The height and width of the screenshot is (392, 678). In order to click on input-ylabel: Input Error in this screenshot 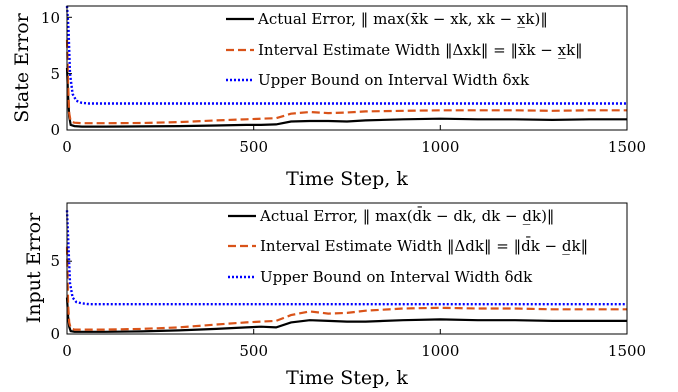, I will do `click(34, 267)`.